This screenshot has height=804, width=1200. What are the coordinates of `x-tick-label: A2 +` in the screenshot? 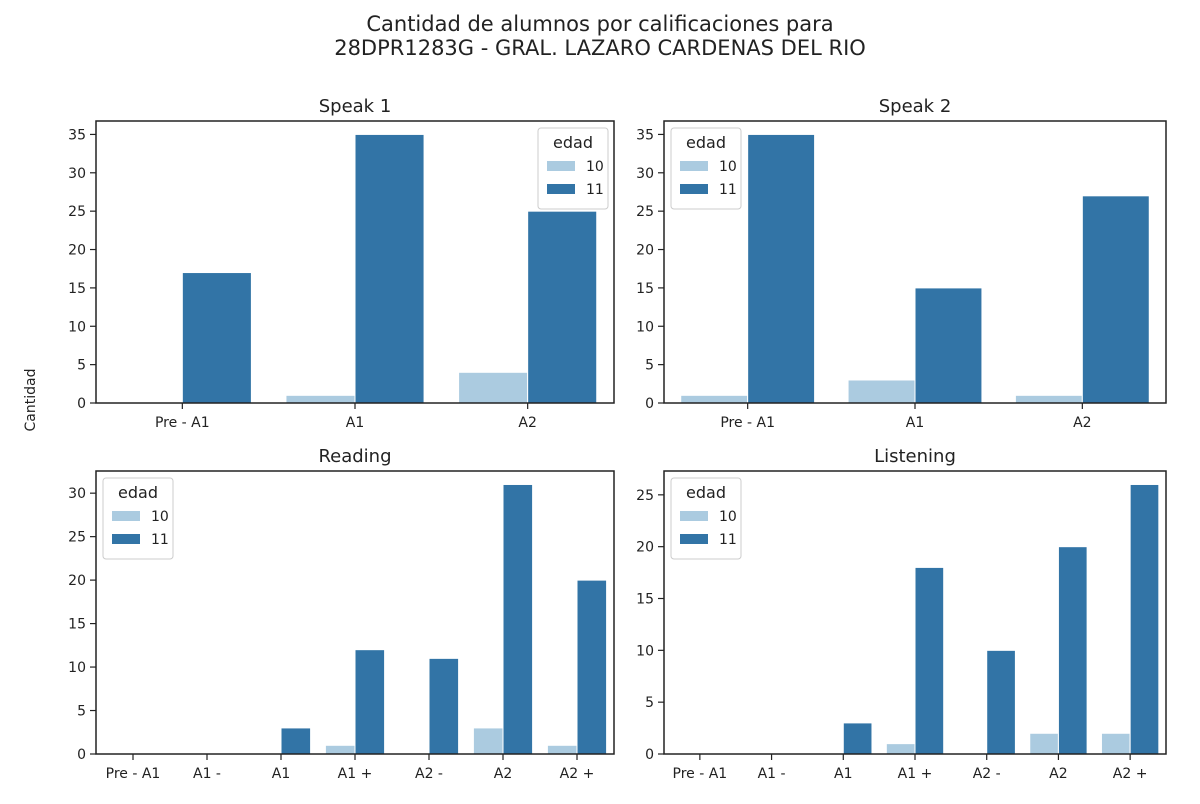 It's located at (1130, 774).